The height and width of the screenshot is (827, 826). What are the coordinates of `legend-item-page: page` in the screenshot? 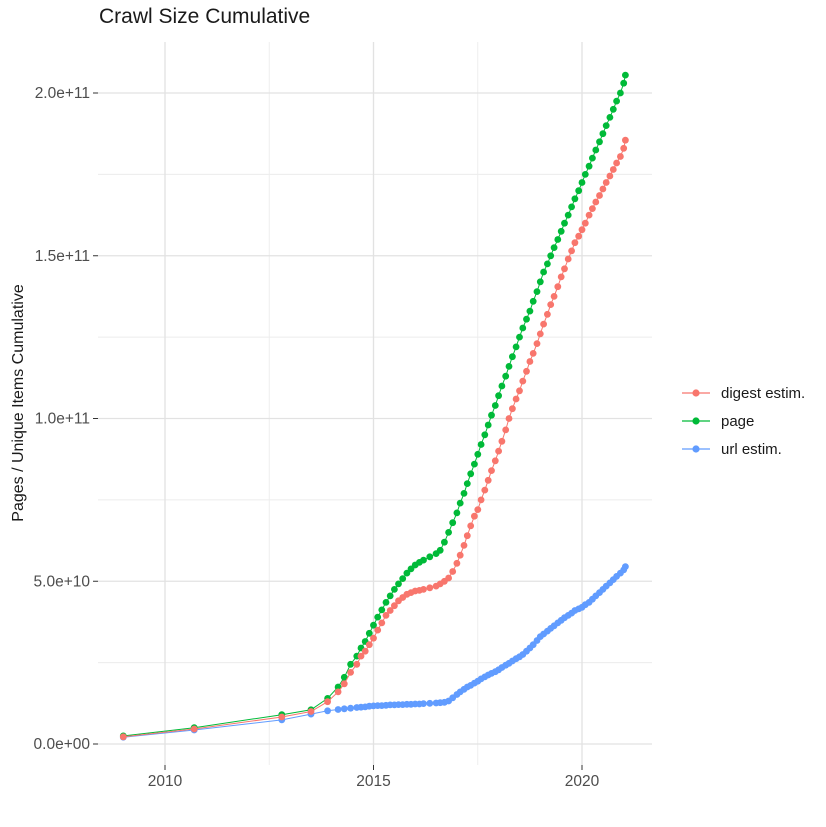 It's located at (743, 421).